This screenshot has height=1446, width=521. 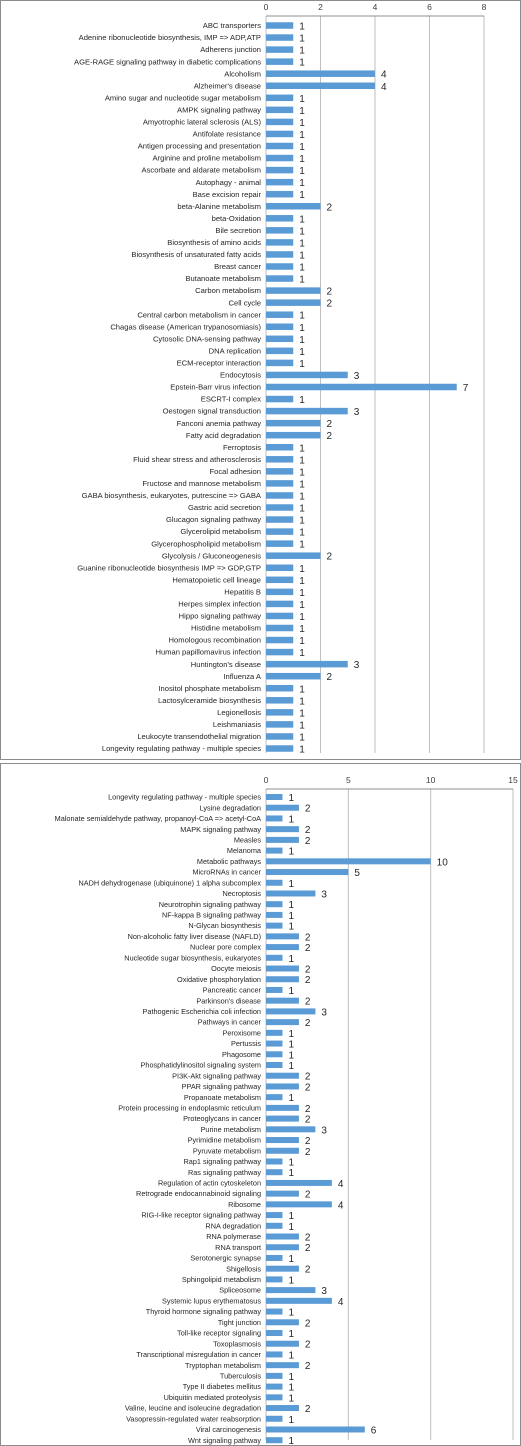 I want to click on category-label: Amyotrophic lateral sclerosis (ALS), so click(x=202, y=122).